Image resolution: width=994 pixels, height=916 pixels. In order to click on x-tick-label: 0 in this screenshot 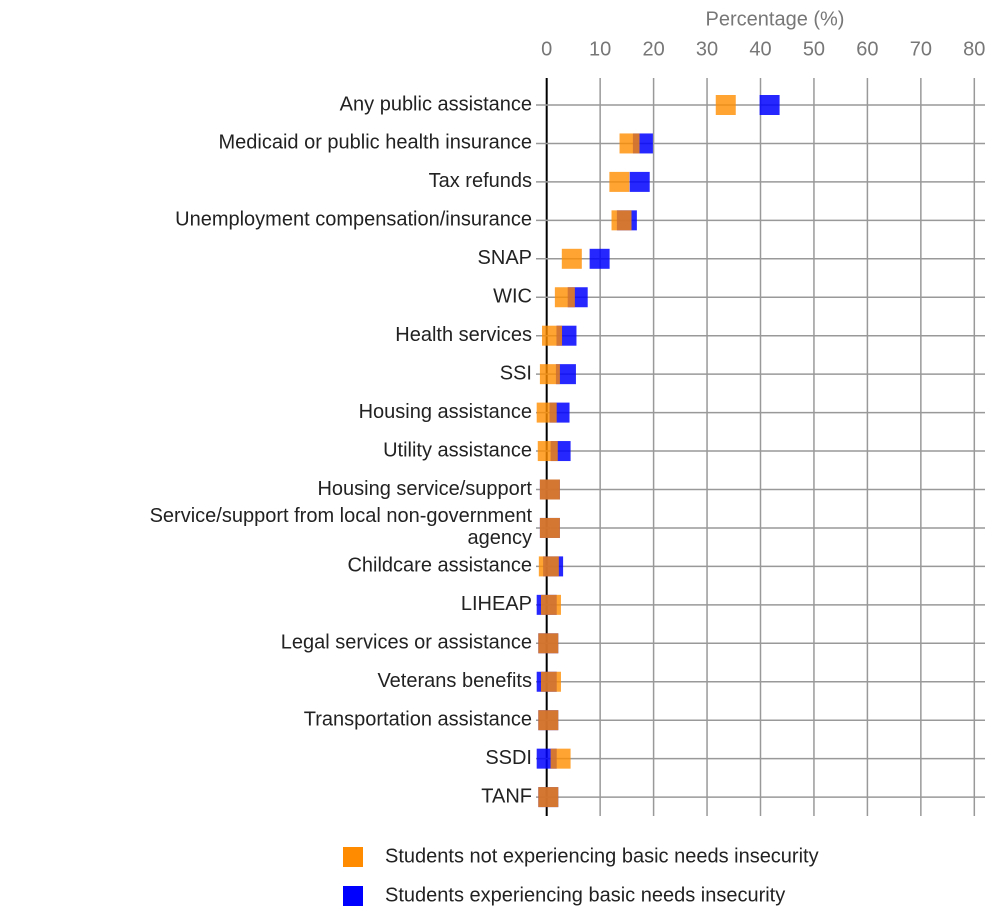, I will do `click(546, 49)`.